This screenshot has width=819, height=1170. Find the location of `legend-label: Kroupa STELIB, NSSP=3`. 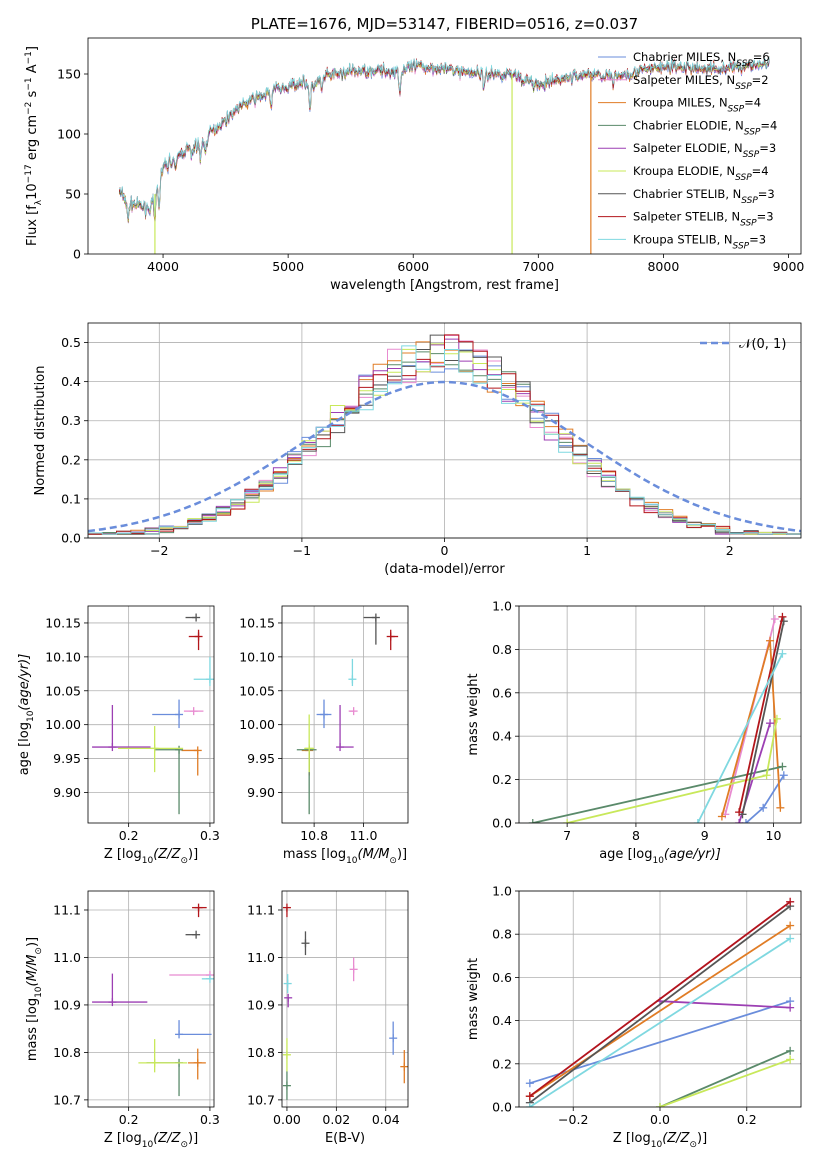

legend-label: Kroupa STELIB, NSSP=3 is located at coordinates (699, 241).